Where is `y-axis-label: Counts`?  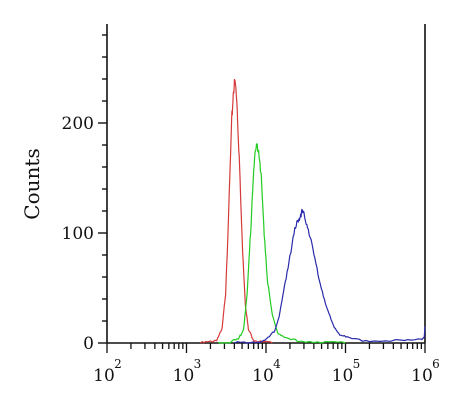
y-axis-label: Counts is located at coordinates (32, 183).